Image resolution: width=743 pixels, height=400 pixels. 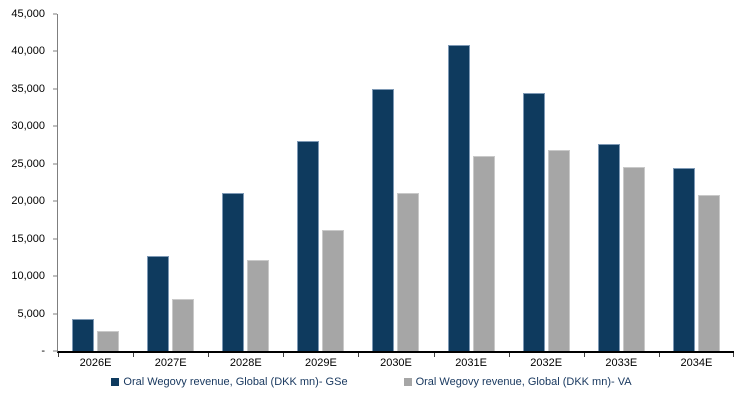 What do you see at coordinates (170, 363) in the screenshot?
I see `x-tick-label: 2027E` at bounding box center [170, 363].